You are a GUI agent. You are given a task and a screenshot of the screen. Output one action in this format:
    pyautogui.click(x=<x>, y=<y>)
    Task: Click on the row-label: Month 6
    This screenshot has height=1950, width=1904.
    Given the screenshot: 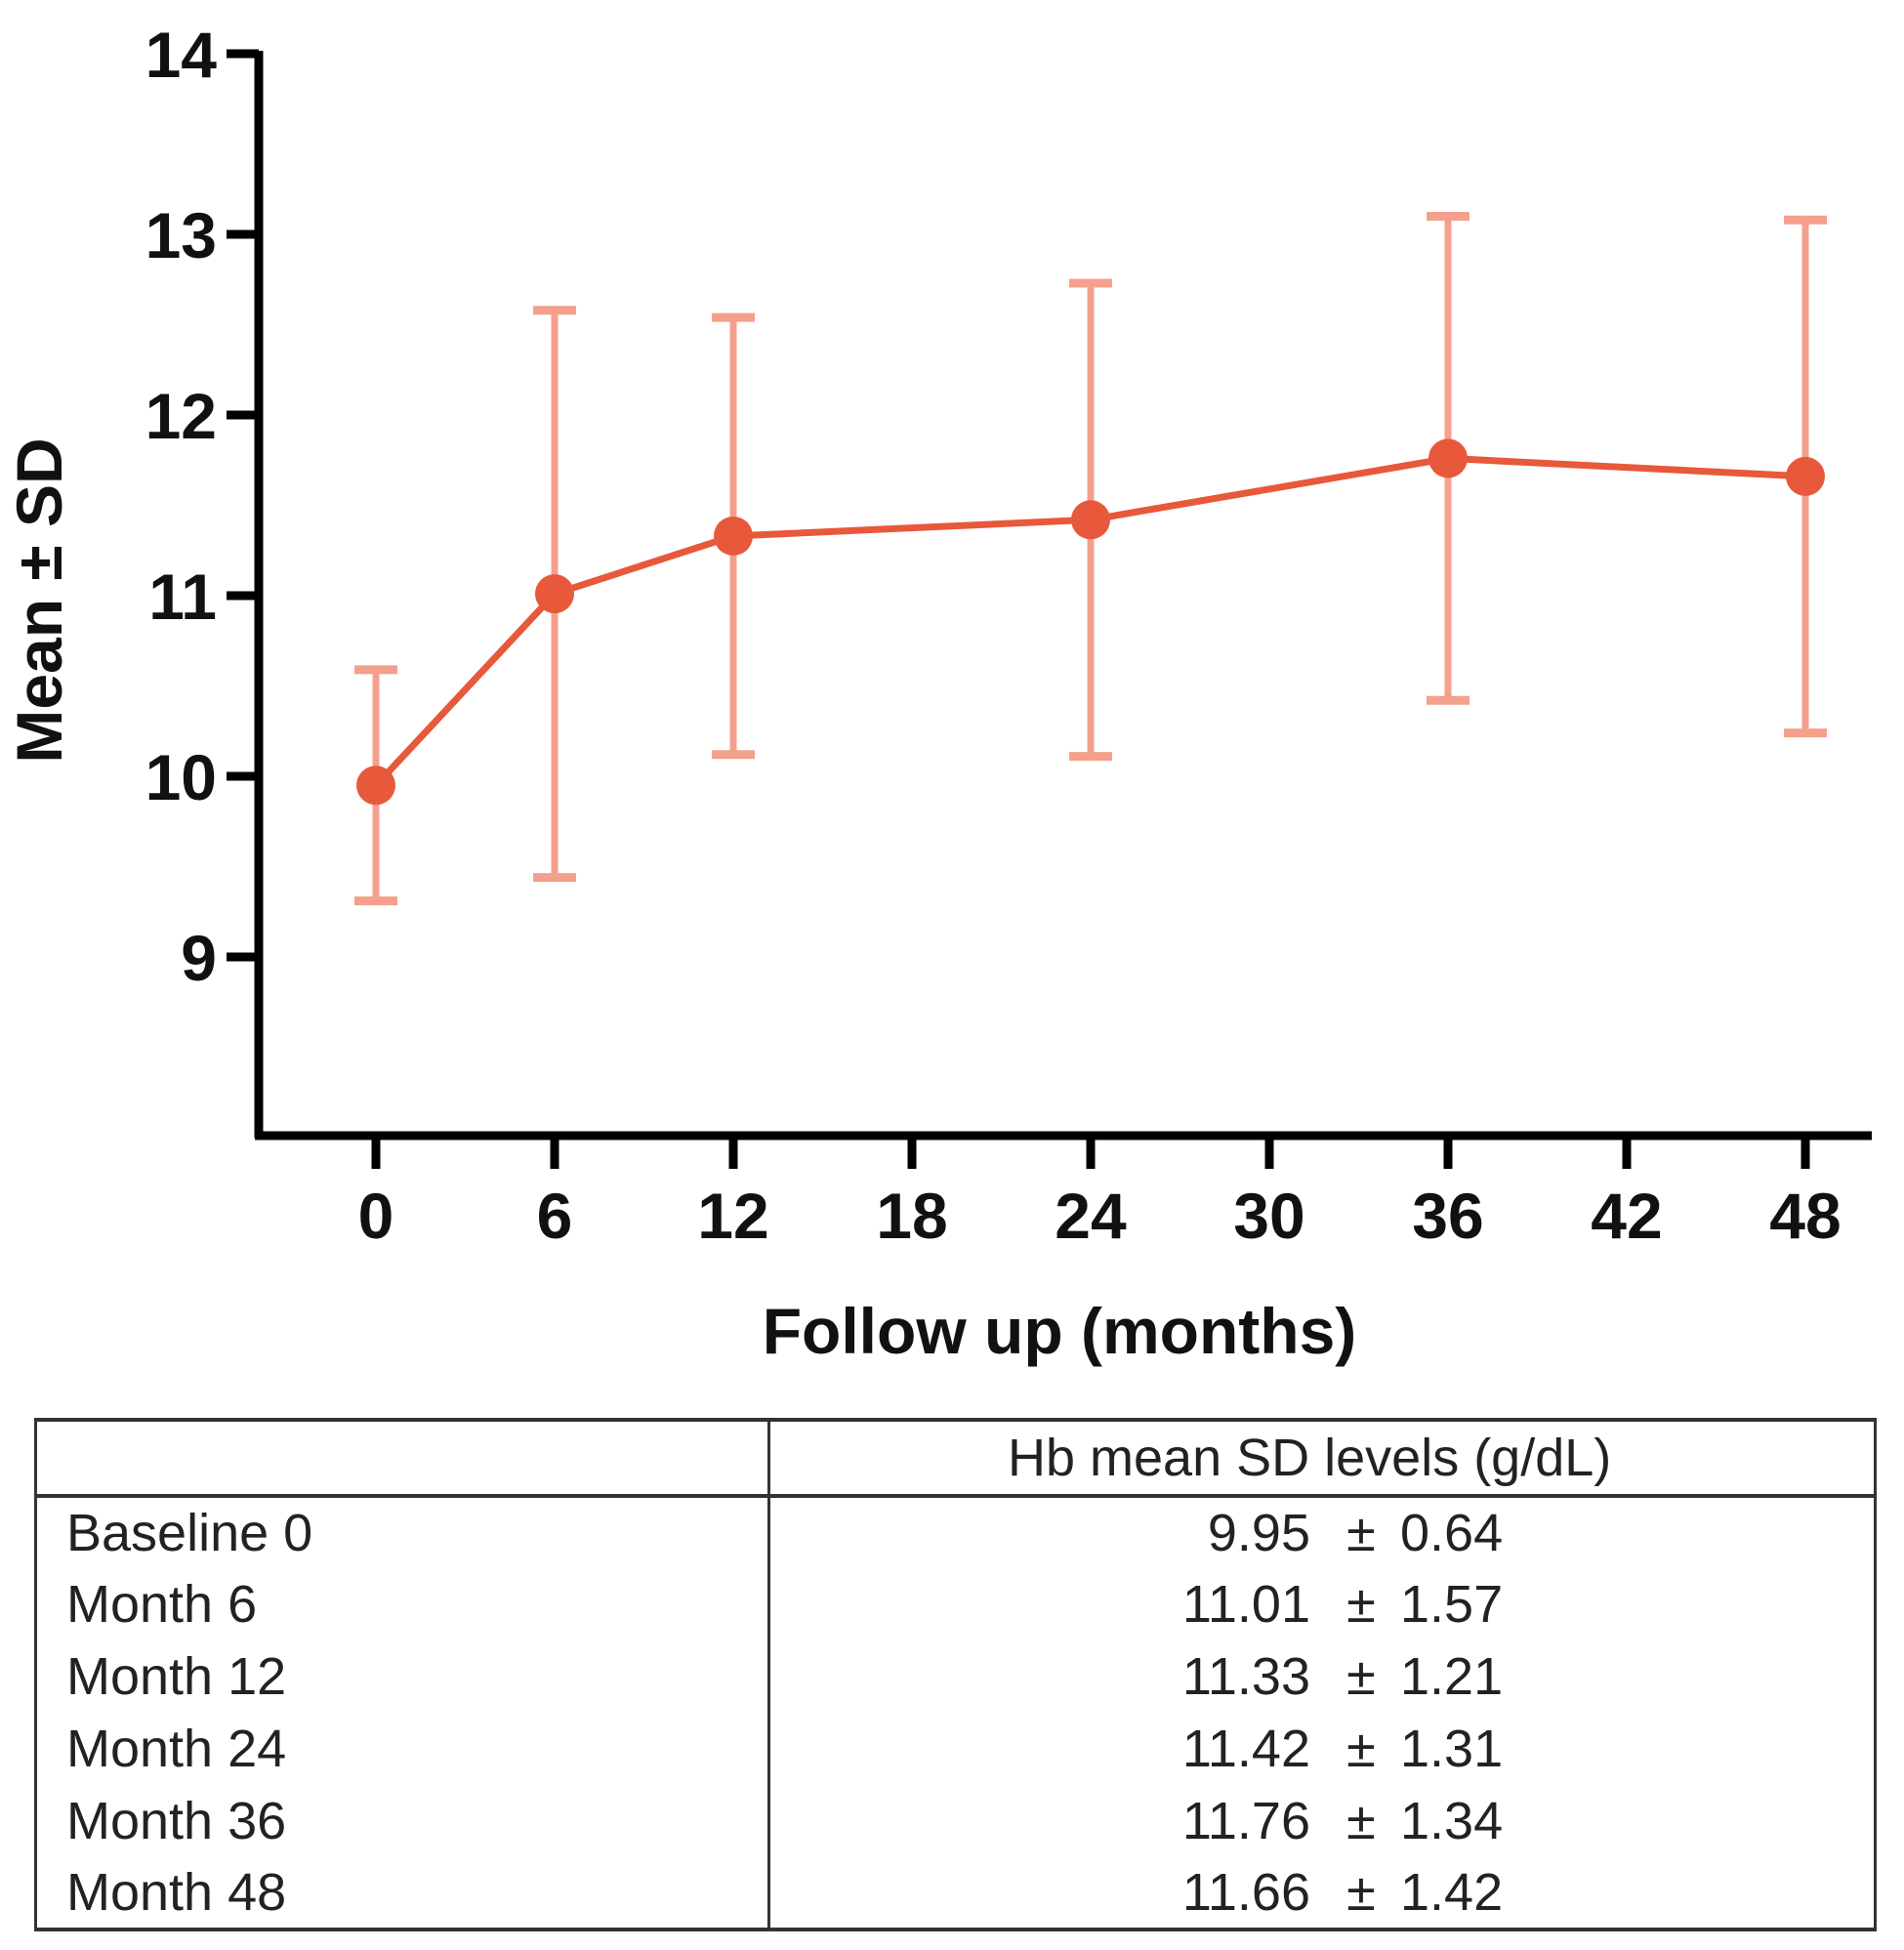 What is the action you would take?
    pyautogui.click(x=402, y=1604)
    